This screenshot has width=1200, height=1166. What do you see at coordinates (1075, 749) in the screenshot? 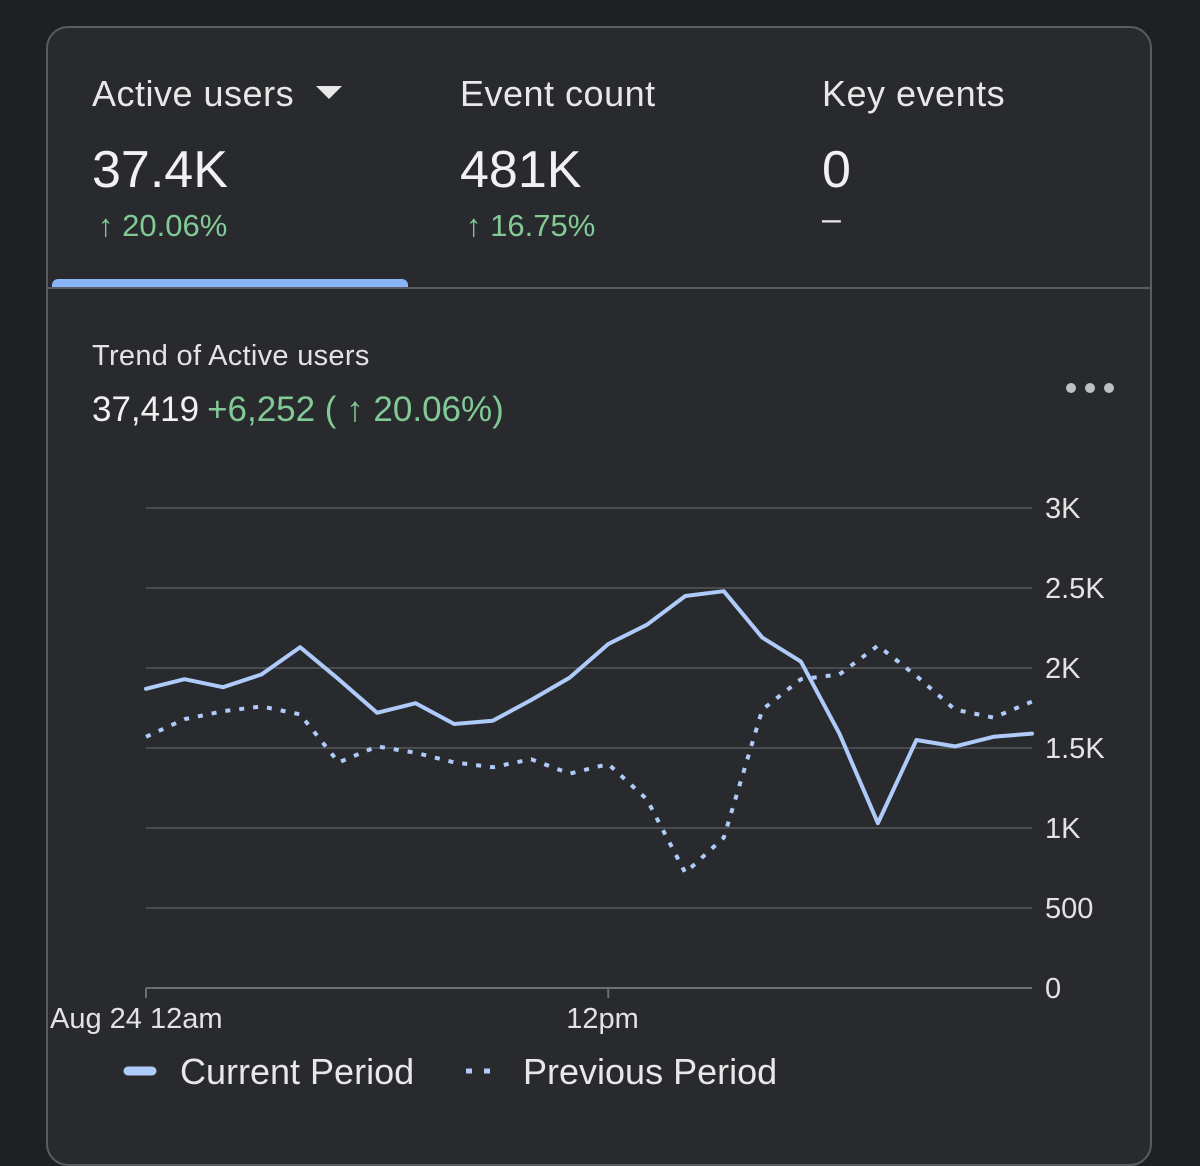
I see `y-tick-label: 1.5K` at bounding box center [1075, 749].